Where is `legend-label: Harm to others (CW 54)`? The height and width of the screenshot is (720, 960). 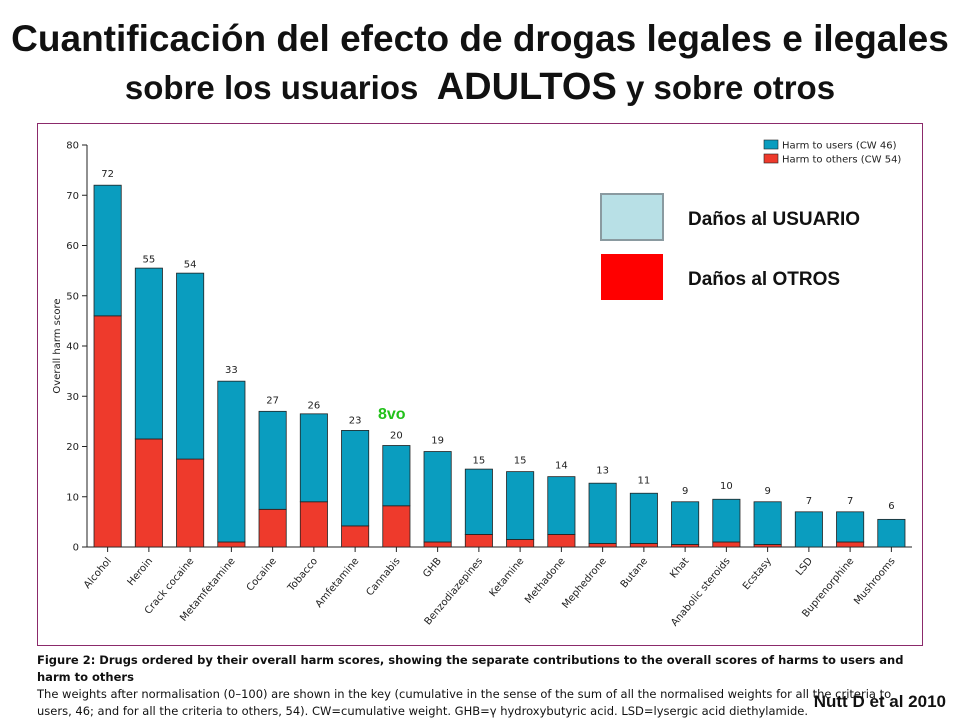 legend-label: Harm to others (CW 54) is located at coordinates (841, 160).